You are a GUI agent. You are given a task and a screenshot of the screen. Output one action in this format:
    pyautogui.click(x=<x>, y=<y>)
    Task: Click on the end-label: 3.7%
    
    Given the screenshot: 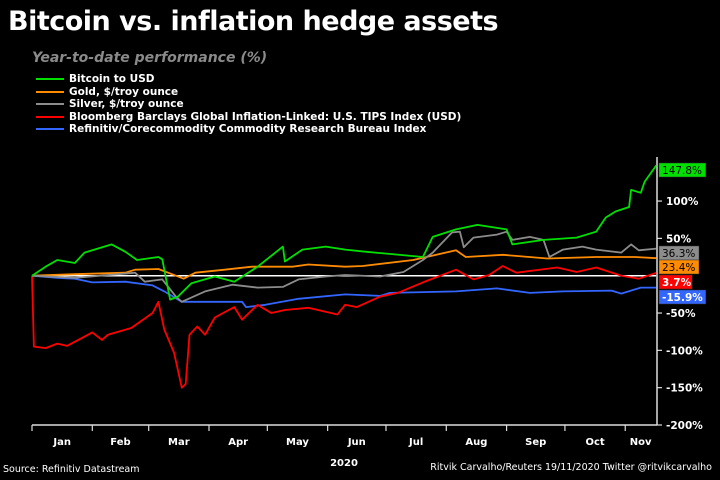 What is the action you would take?
    pyautogui.click(x=677, y=283)
    